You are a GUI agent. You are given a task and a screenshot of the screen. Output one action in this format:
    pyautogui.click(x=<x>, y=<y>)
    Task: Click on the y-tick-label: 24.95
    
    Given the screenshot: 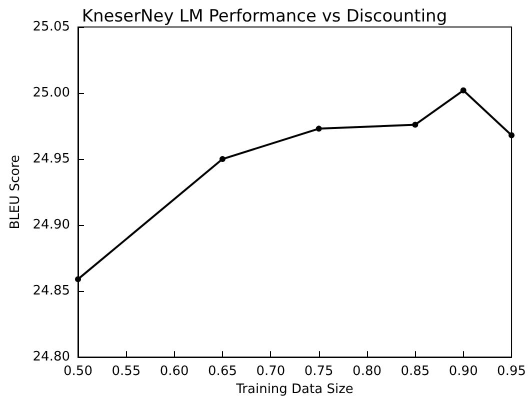 What is the action you would take?
    pyautogui.click(x=51, y=159)
    